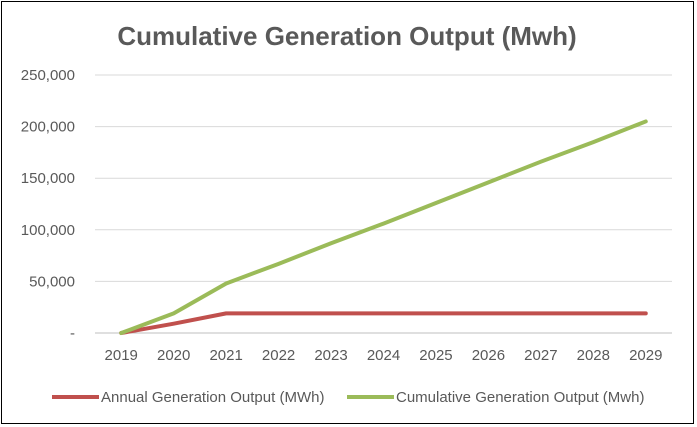  What do you see at coordinates (330, 355) in the screenshot?
I see `x-tick-label: 2023` at bounding box center [330, 355].